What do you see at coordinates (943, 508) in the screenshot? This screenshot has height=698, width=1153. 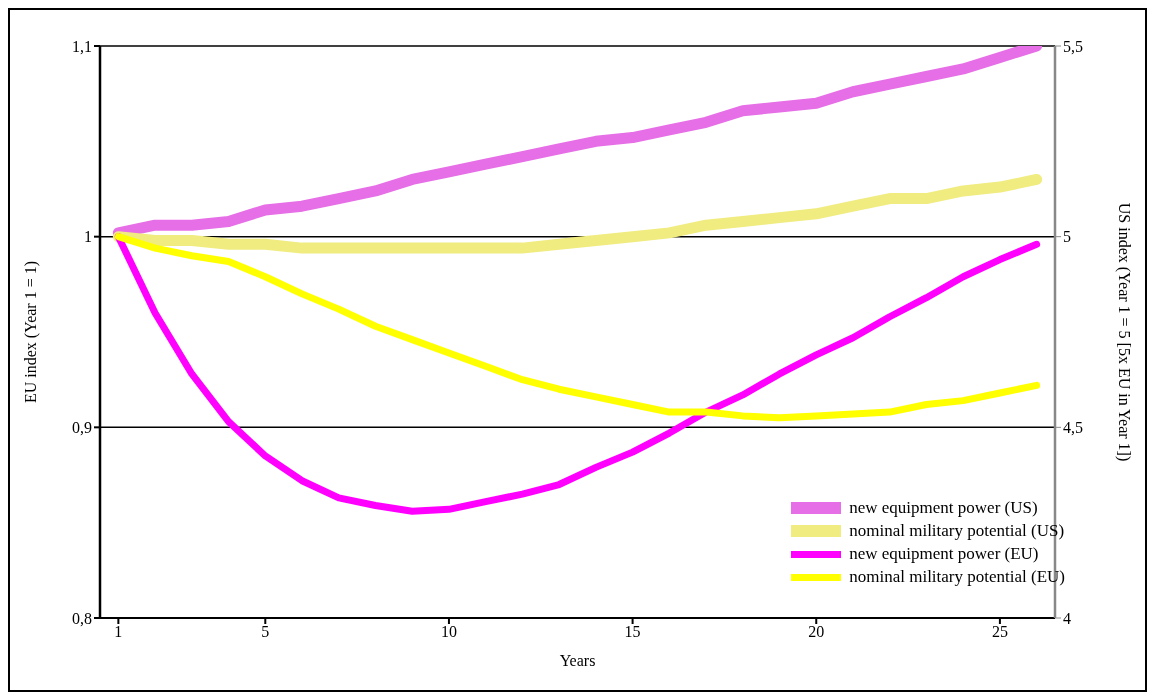 I see `legend-label: new equipment power (US)` at bounding box center [943, 508].